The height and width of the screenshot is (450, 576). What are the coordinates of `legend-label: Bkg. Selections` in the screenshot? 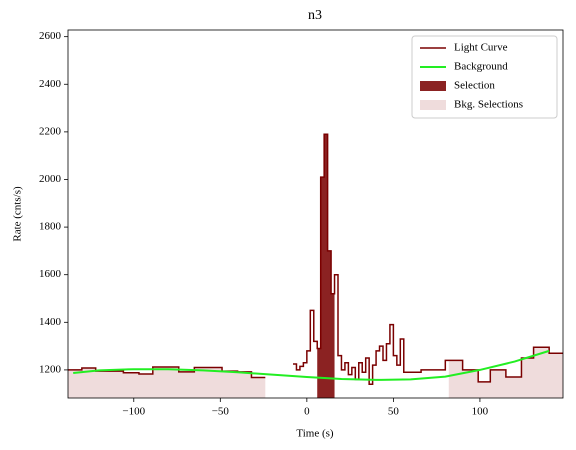 It's located at (488, 105).